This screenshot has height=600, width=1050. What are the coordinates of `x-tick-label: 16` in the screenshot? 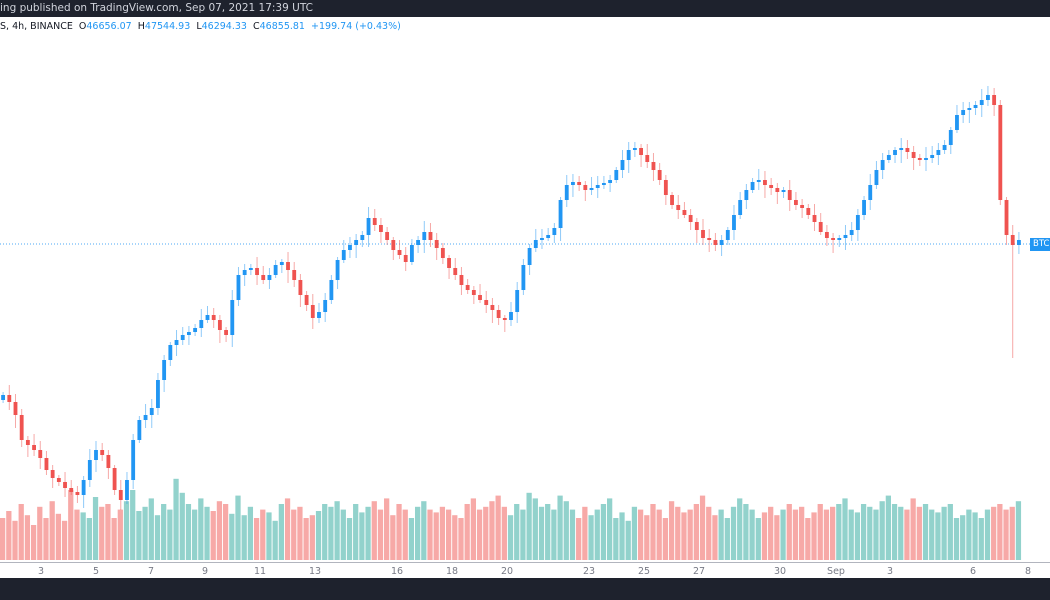 It's located at (397, 571).